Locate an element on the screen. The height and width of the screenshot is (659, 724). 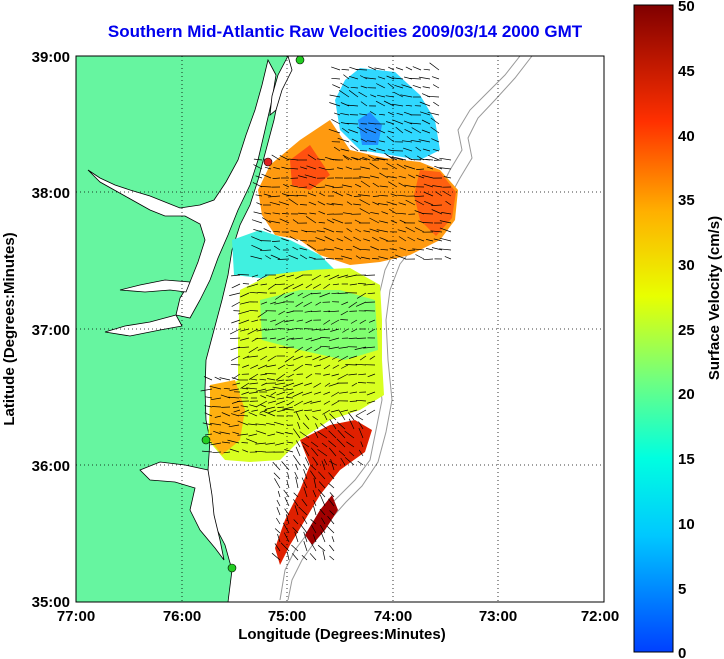
x-tick-label: 77:00 is located at coordinates (76, 616).